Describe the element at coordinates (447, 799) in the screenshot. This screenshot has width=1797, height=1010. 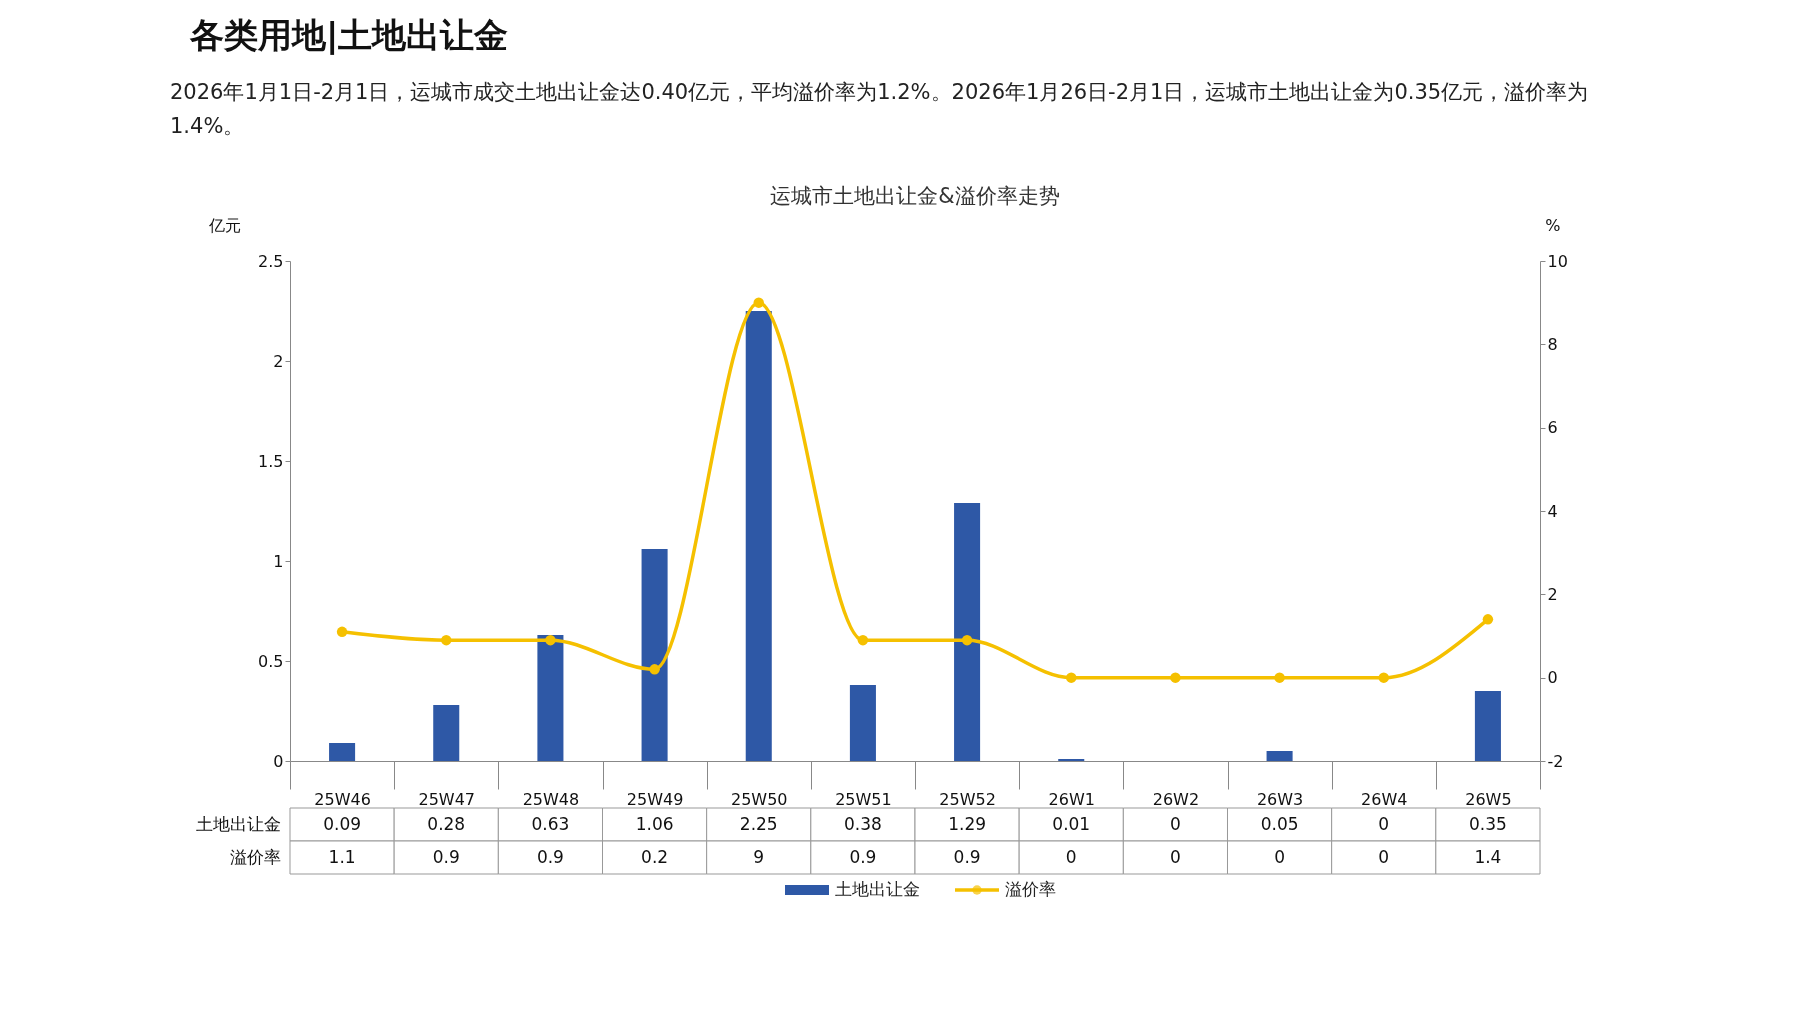
I see `x-tick-label: 25W47` at that location.